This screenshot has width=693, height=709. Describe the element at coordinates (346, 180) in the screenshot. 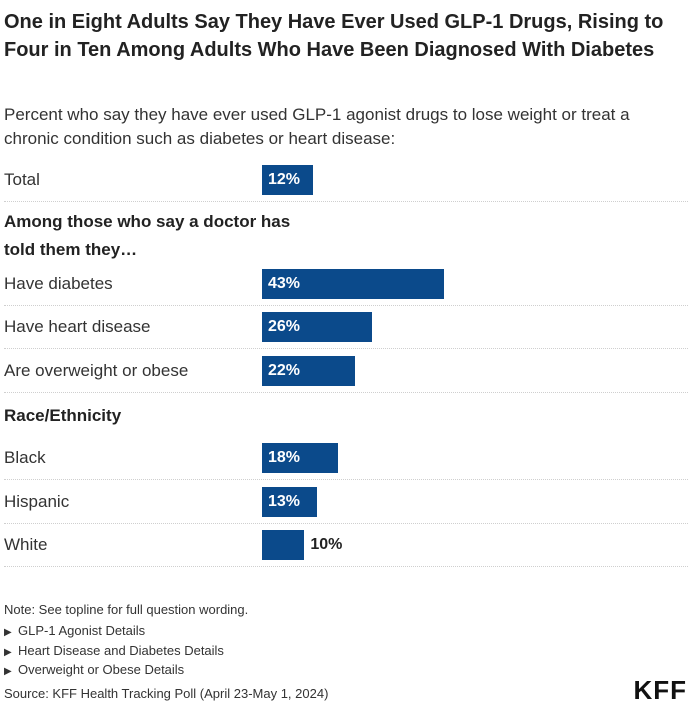

I see `bar-row: Total 12%` at that location.